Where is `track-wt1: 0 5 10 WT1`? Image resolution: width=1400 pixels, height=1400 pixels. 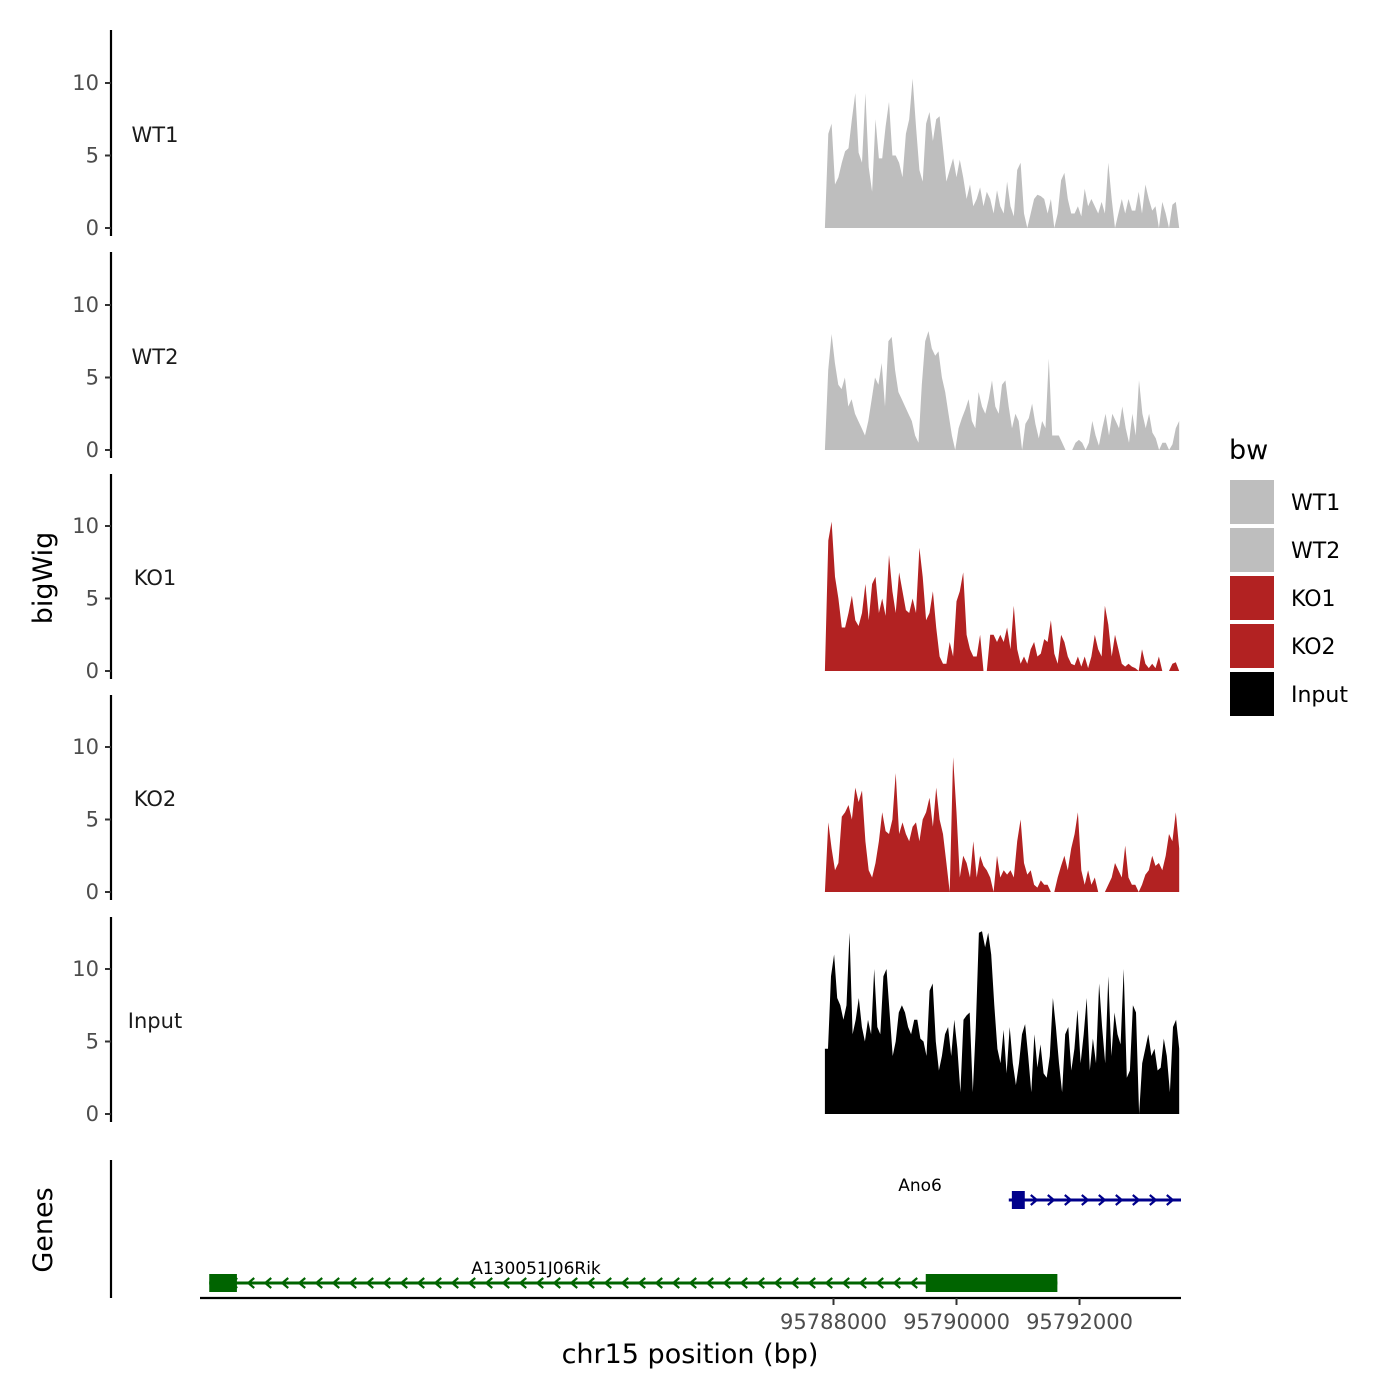
track-wt1: 0 5 10 WT1 is located at coordinates (626, 135).